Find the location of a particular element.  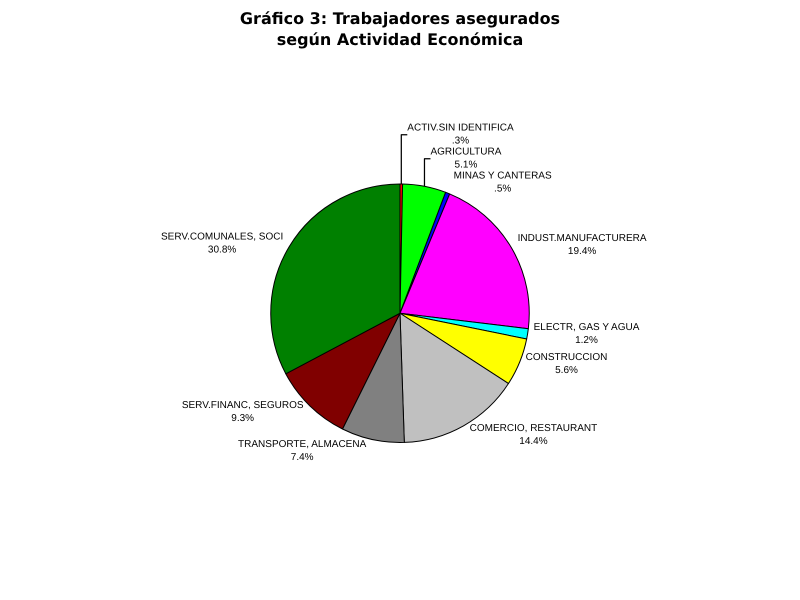

slice-label: SERV.COMUNALES, SOCI is located at coordinates (222, 236).